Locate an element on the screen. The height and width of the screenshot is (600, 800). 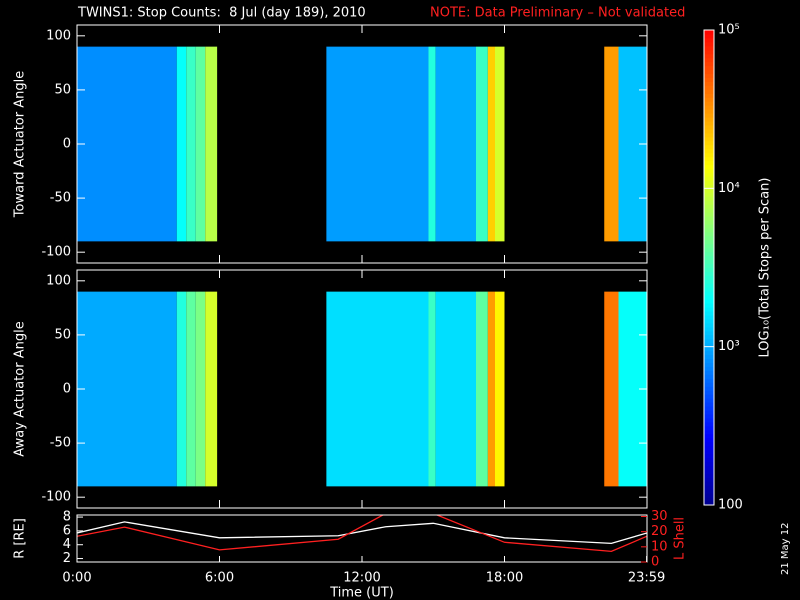
y-tick-label: 8 is located at coordinates (67, 517).